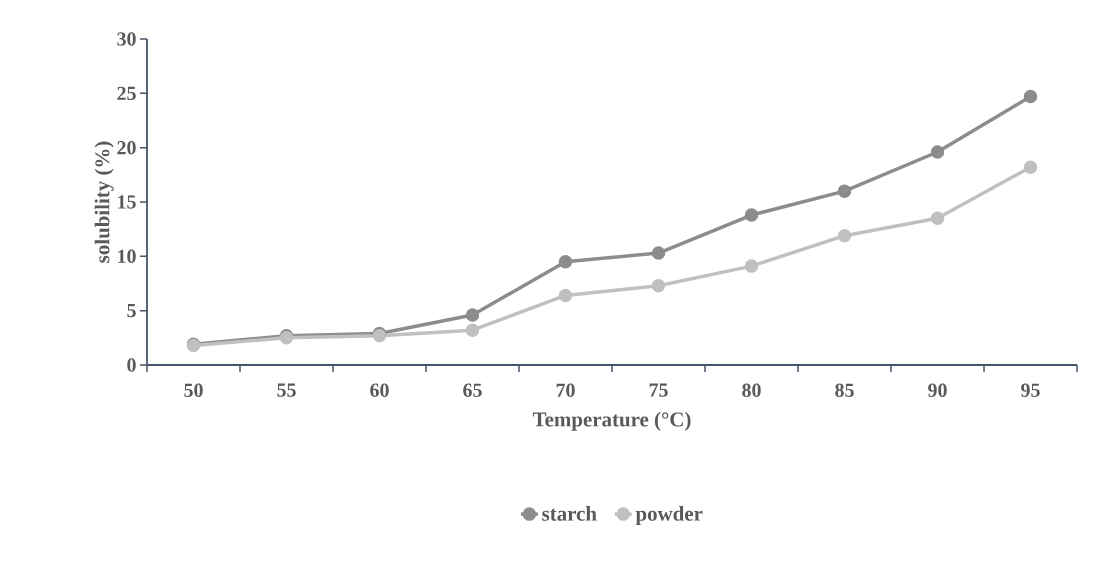 The height and width of the screenshot is (565, 1097). What do you see at coordinates (669, 516) in the screenshot?
I see `legend-label: powder` at bounding box center [669, 516].